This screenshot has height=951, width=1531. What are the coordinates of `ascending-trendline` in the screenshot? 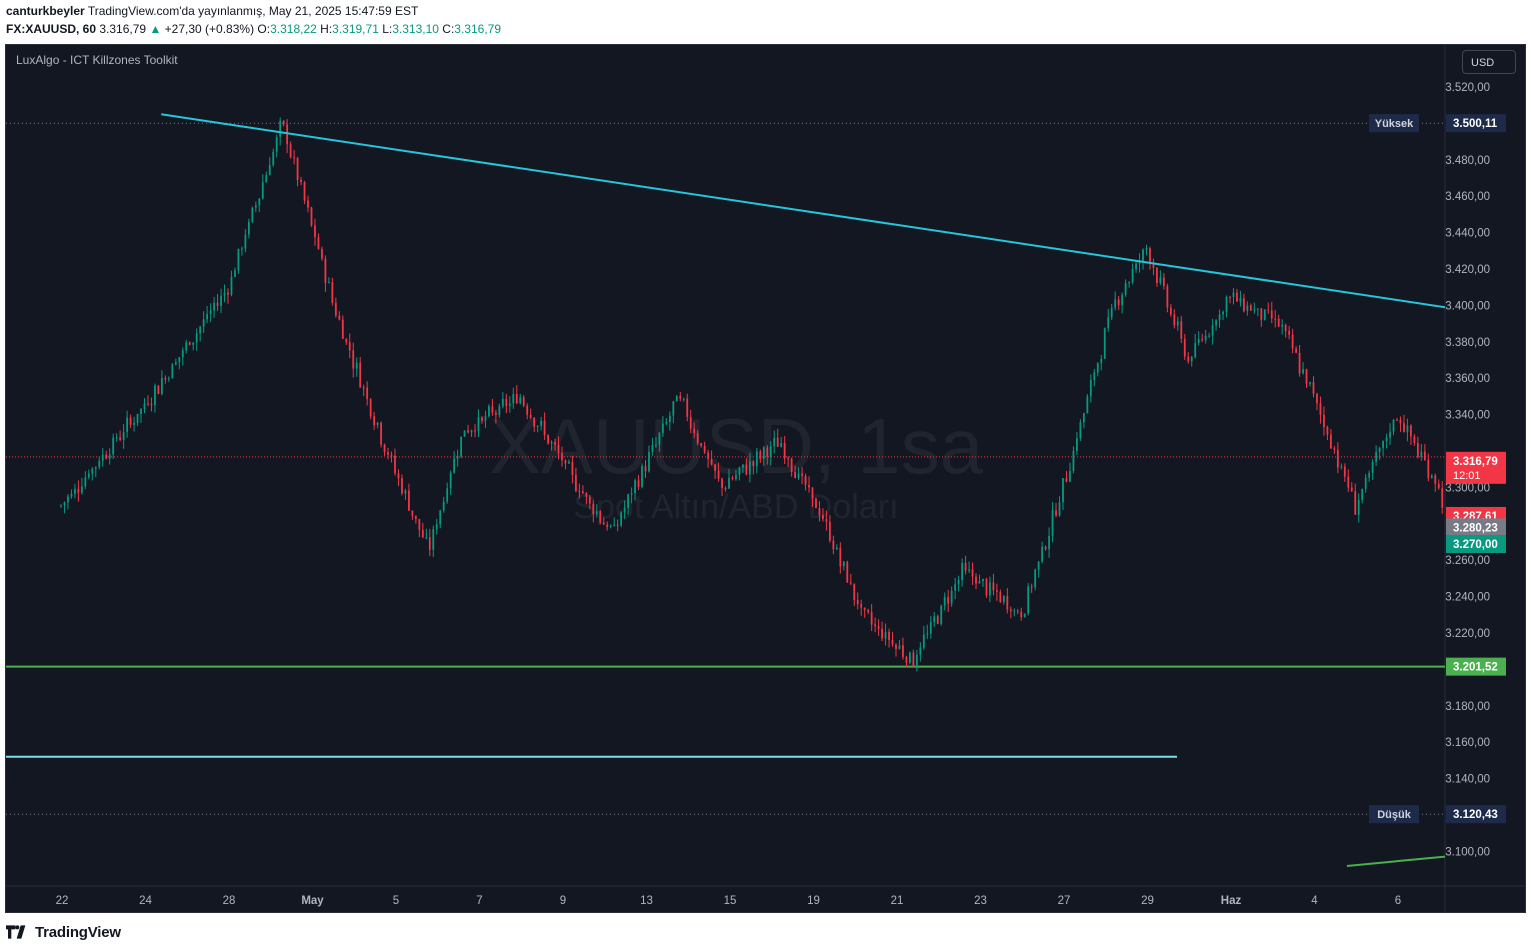 It's located at (1395, 861).